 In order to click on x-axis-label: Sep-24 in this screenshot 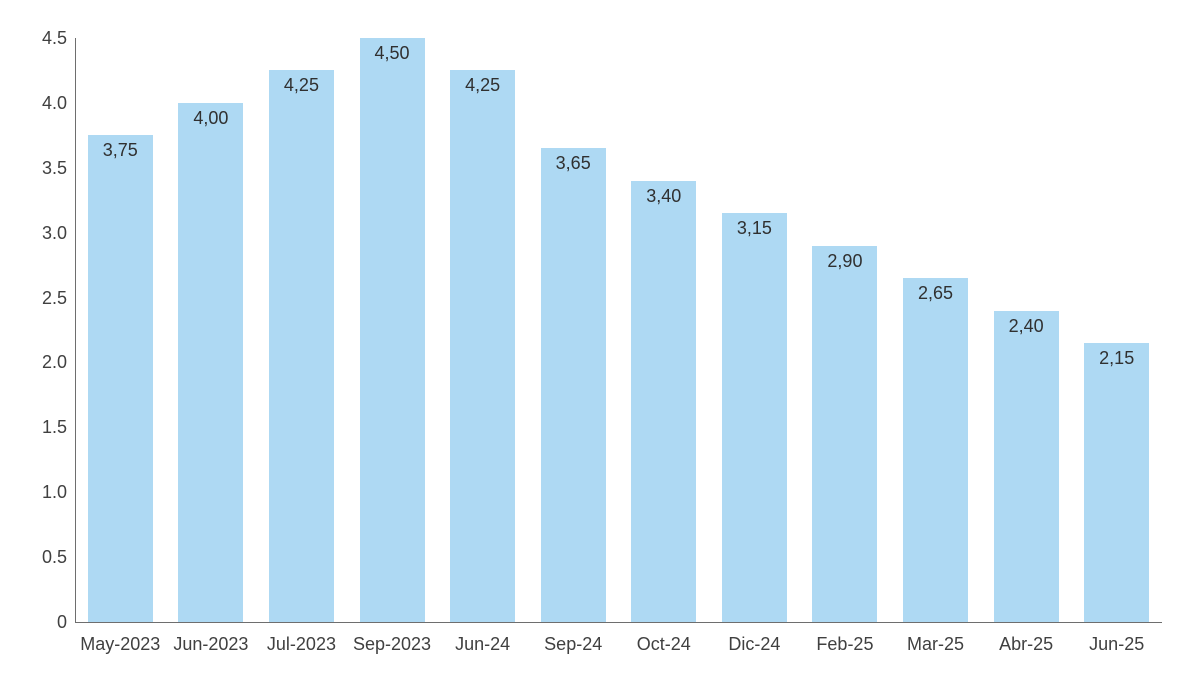, I will do `click(573, 644)`.